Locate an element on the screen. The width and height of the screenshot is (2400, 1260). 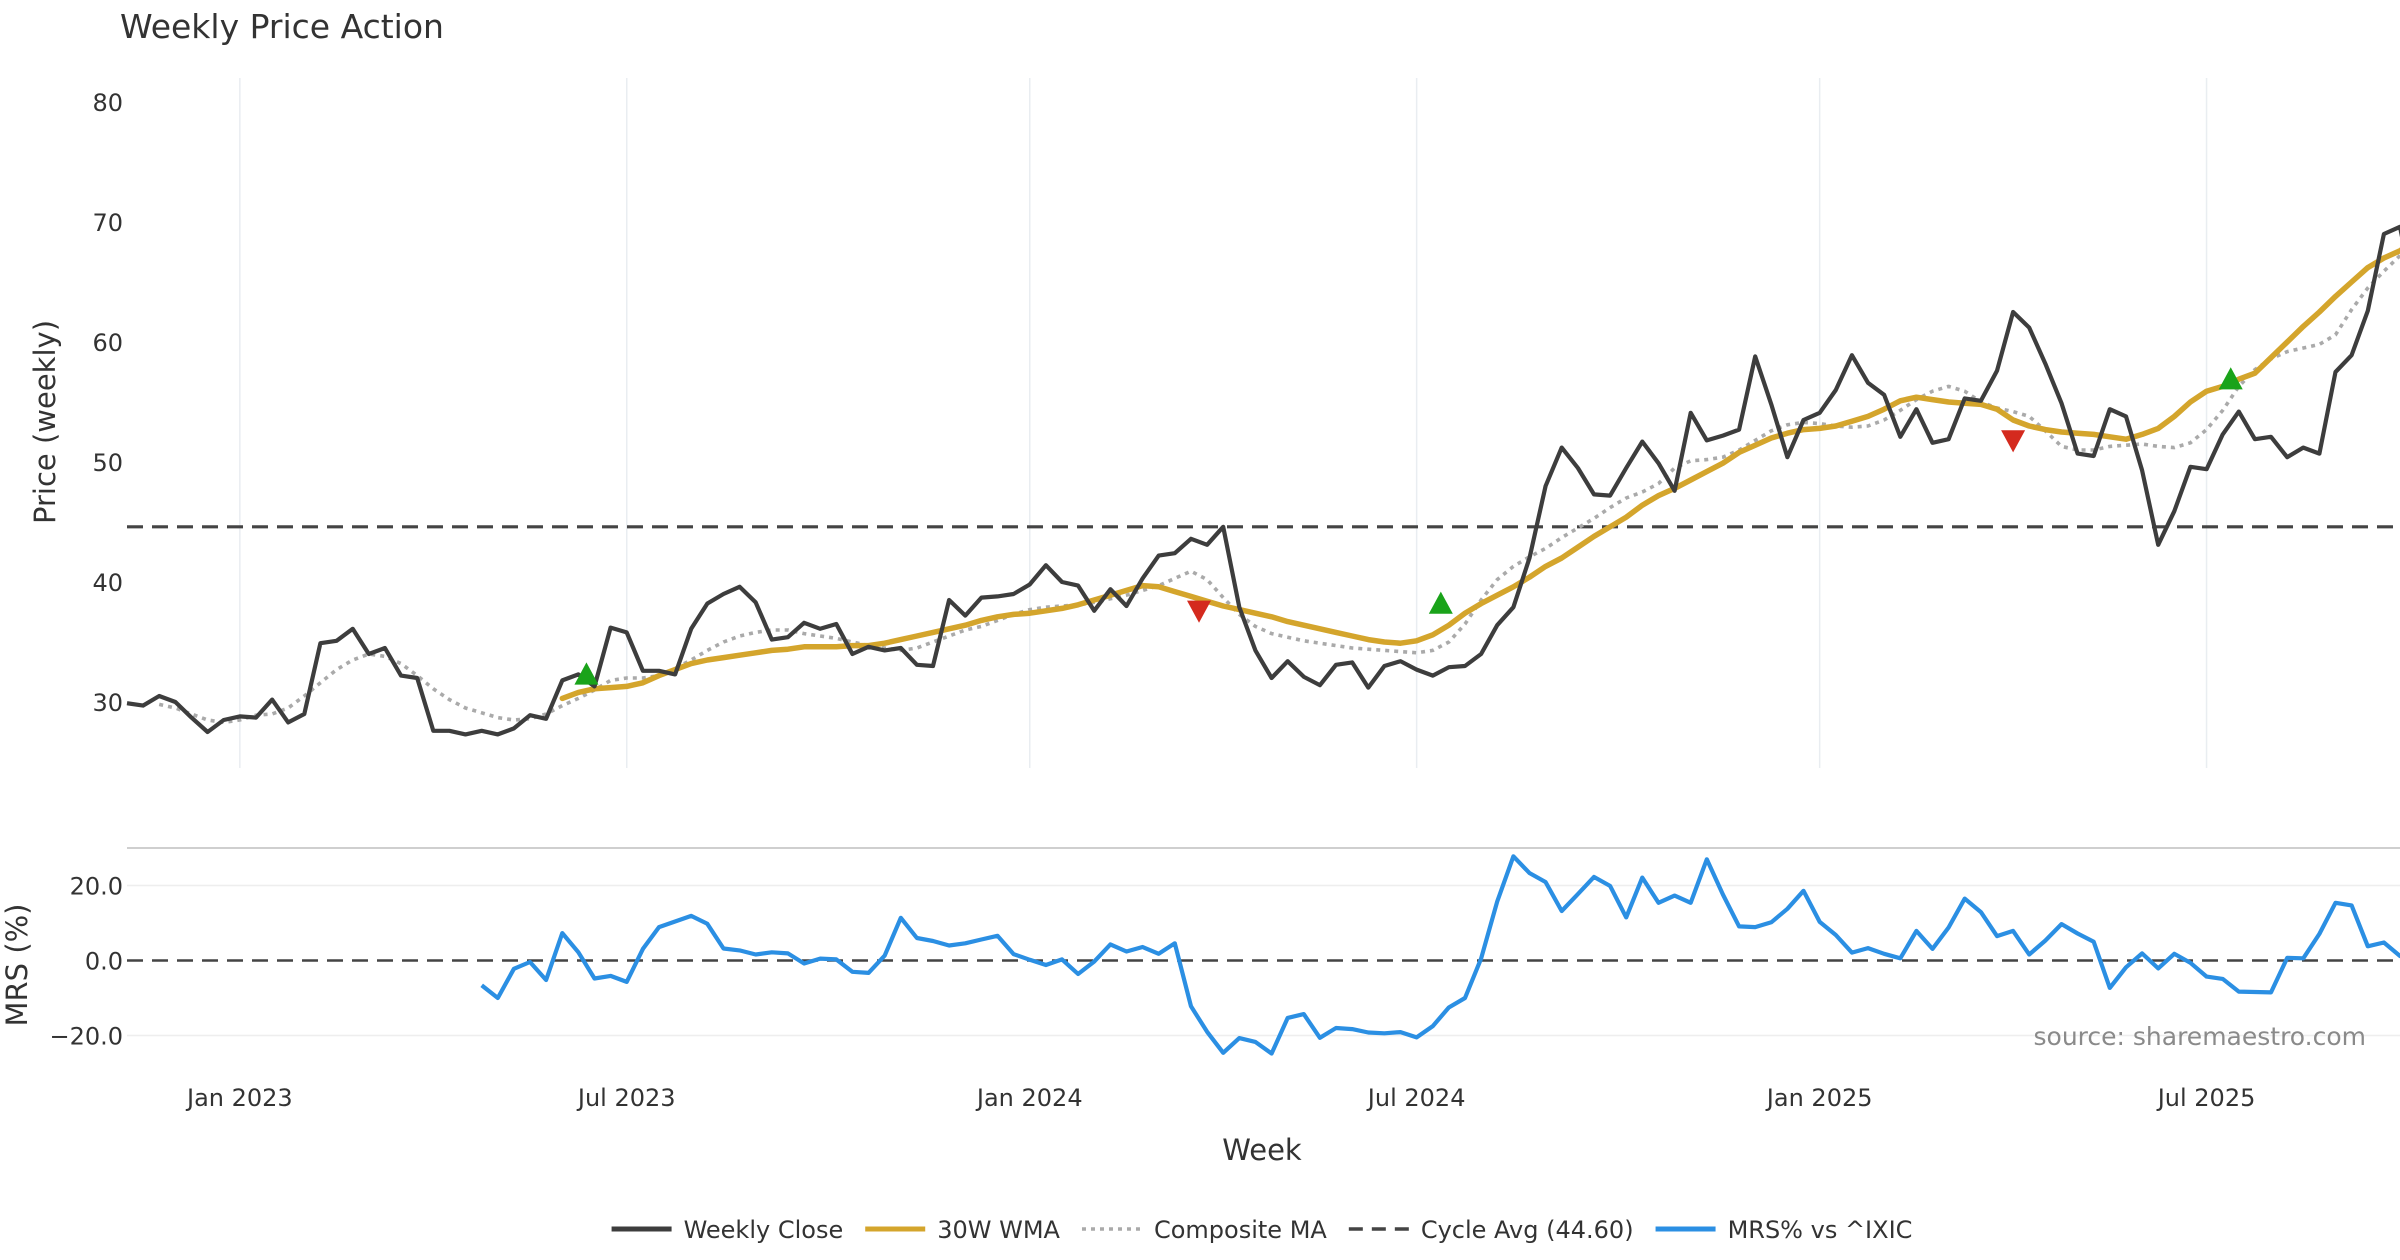
legend-item: Weekly Close is located at coordinates (727, 1230).